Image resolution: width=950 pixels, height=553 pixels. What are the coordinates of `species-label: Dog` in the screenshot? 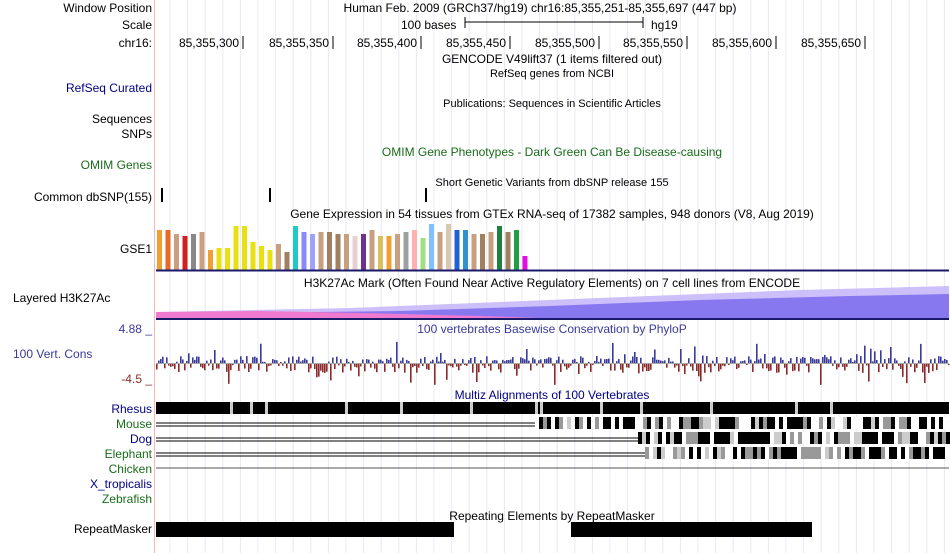 It's located at (140, 439).